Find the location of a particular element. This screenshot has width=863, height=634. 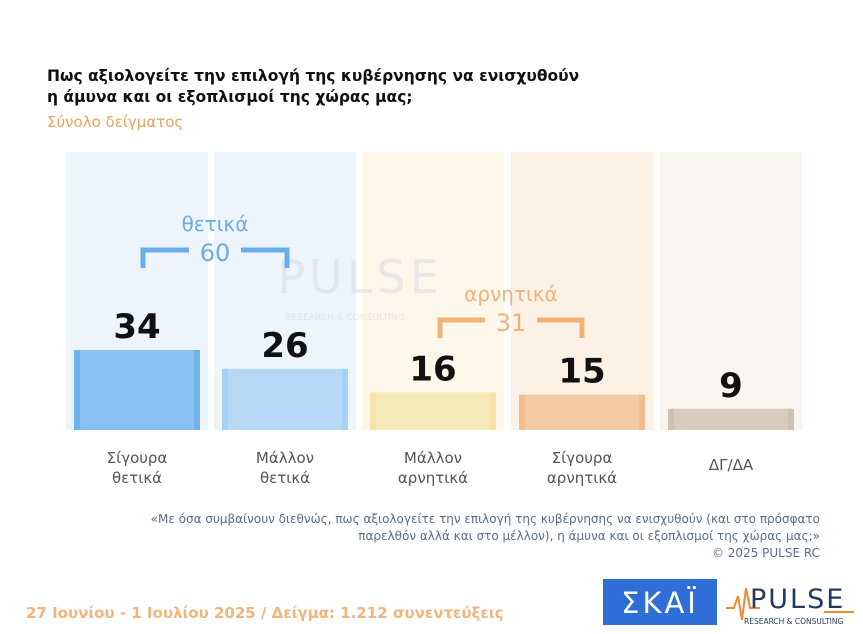

data-label: 15 is located at coordinates (581, 372).